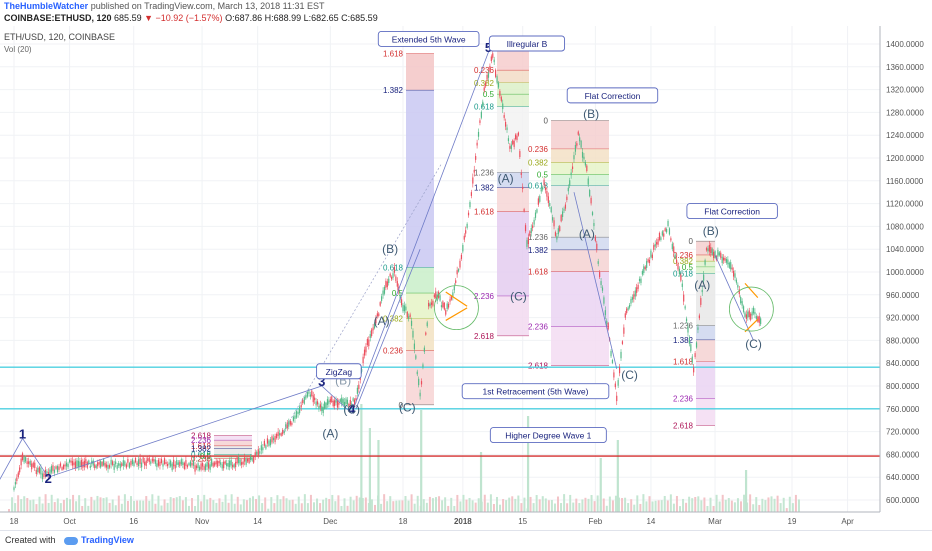  I want to click on fib-level-label: 0.382, so click(683, 261).